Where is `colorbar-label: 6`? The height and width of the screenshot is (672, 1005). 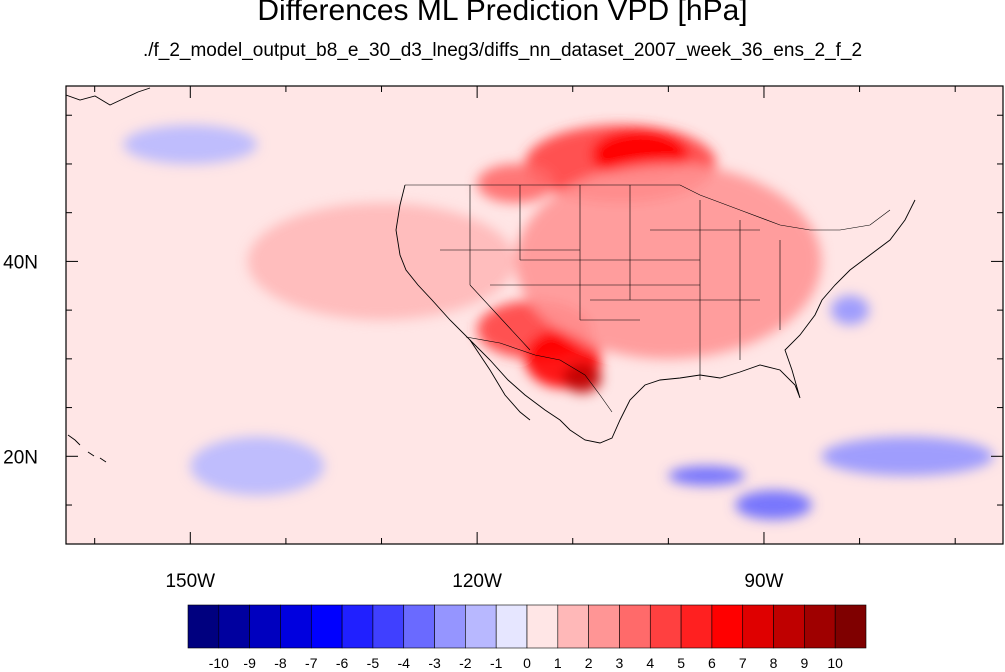 colorbar-label: 6 is located at coordinates (712, 663).